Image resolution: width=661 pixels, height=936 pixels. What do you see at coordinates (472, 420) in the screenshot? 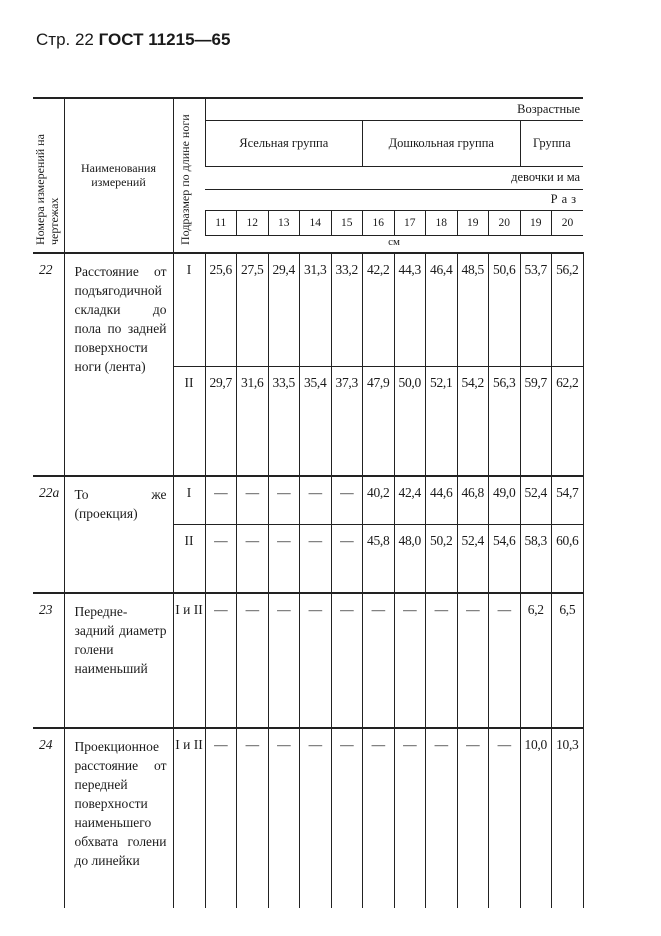
I see `value-cell: 54,2` at bounding box center [472, 420].